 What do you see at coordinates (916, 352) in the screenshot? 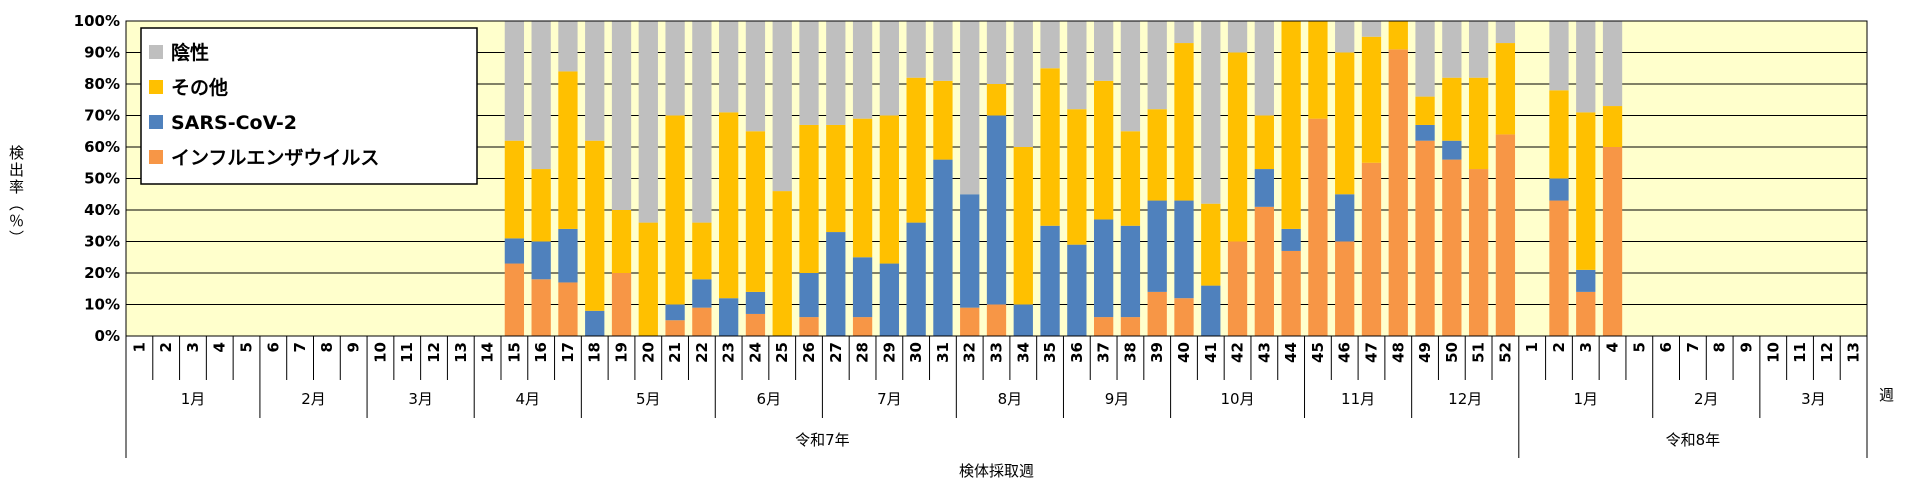
I see `x-tick-label: 30` at bounding box center [916, 352].